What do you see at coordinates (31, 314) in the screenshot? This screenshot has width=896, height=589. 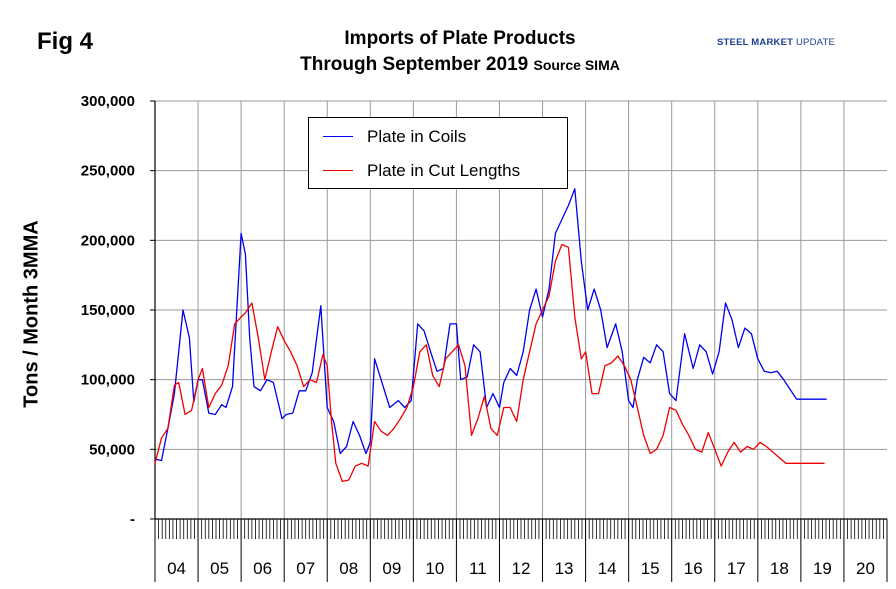 I see `y-axis-label: Tons / Month 3MMA` at bounding box center [31, 314].